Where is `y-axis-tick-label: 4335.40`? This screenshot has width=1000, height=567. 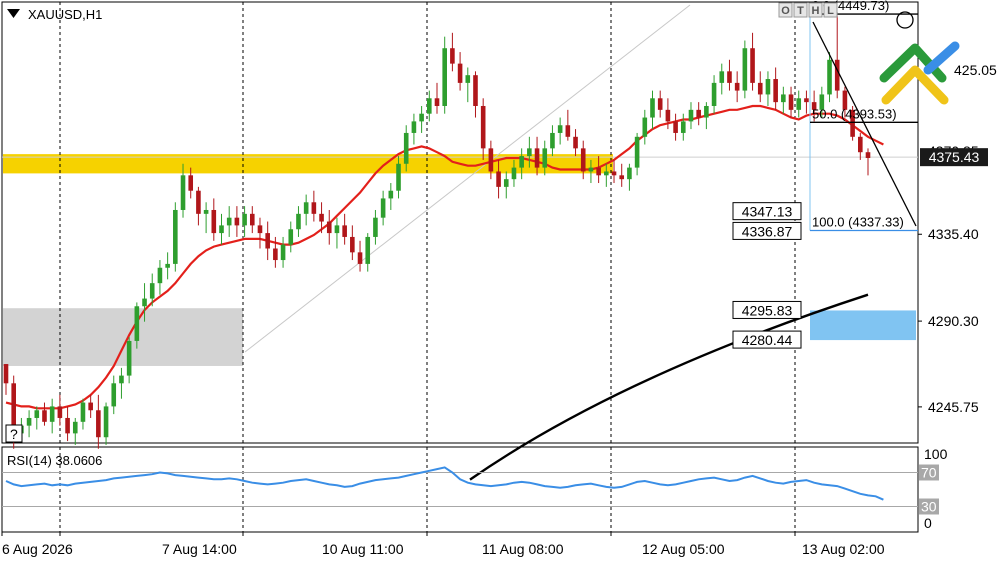
y-axis-tick-label: 4335.40 is located at coordinates (953, 234).